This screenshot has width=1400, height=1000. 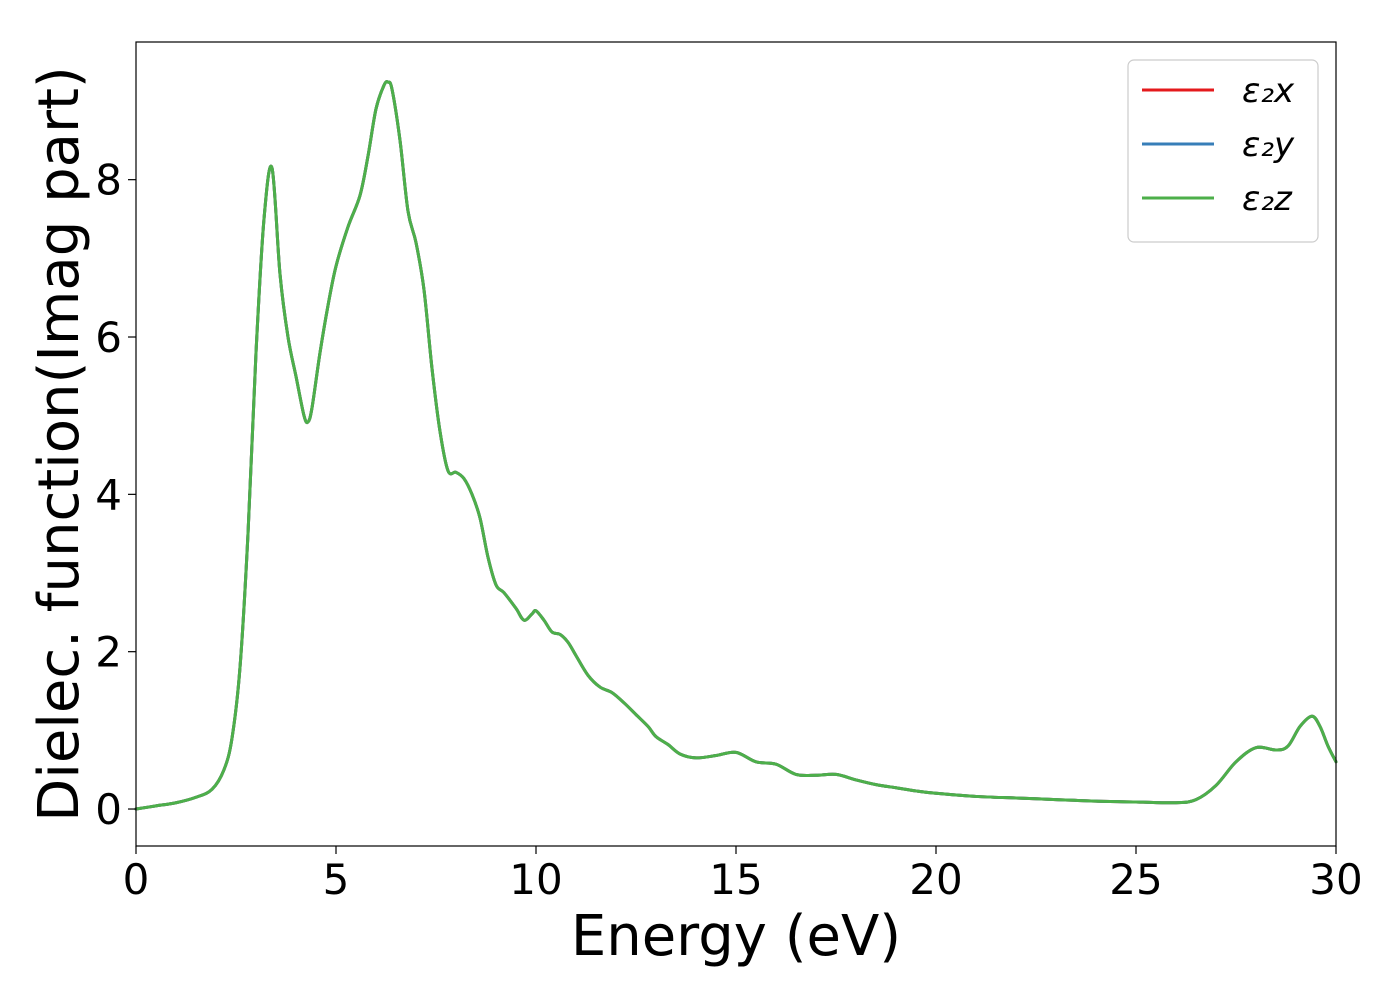 I want to click on x-axis-label: Energy (eV), so click(x=736, y=936).